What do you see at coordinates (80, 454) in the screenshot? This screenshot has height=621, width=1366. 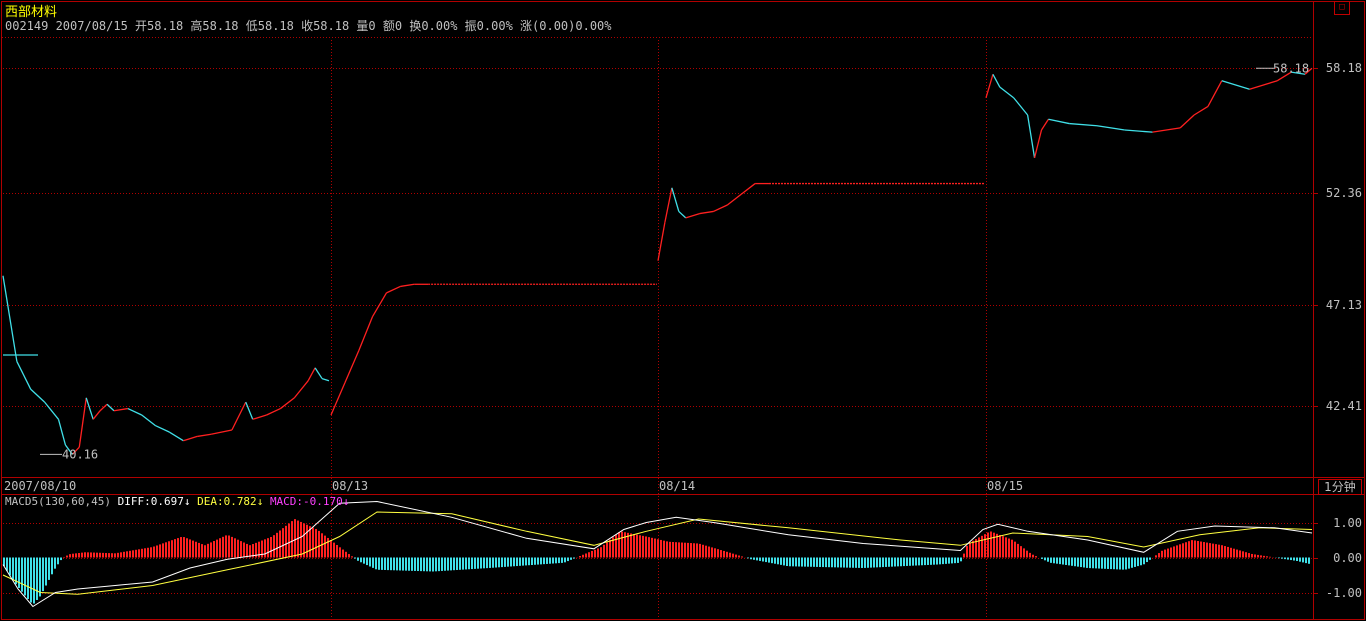 I see `low-price-label: 40.16` at bounding box center [80, 454].